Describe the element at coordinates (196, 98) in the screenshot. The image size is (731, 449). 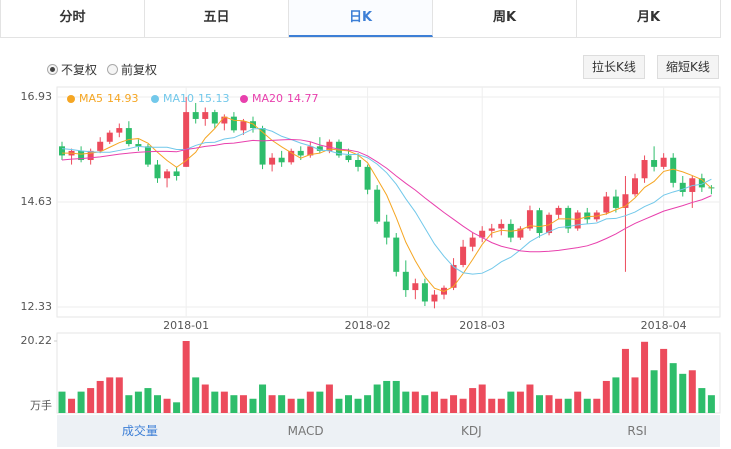
I see `legend-label: MA10 15.13` at that location.